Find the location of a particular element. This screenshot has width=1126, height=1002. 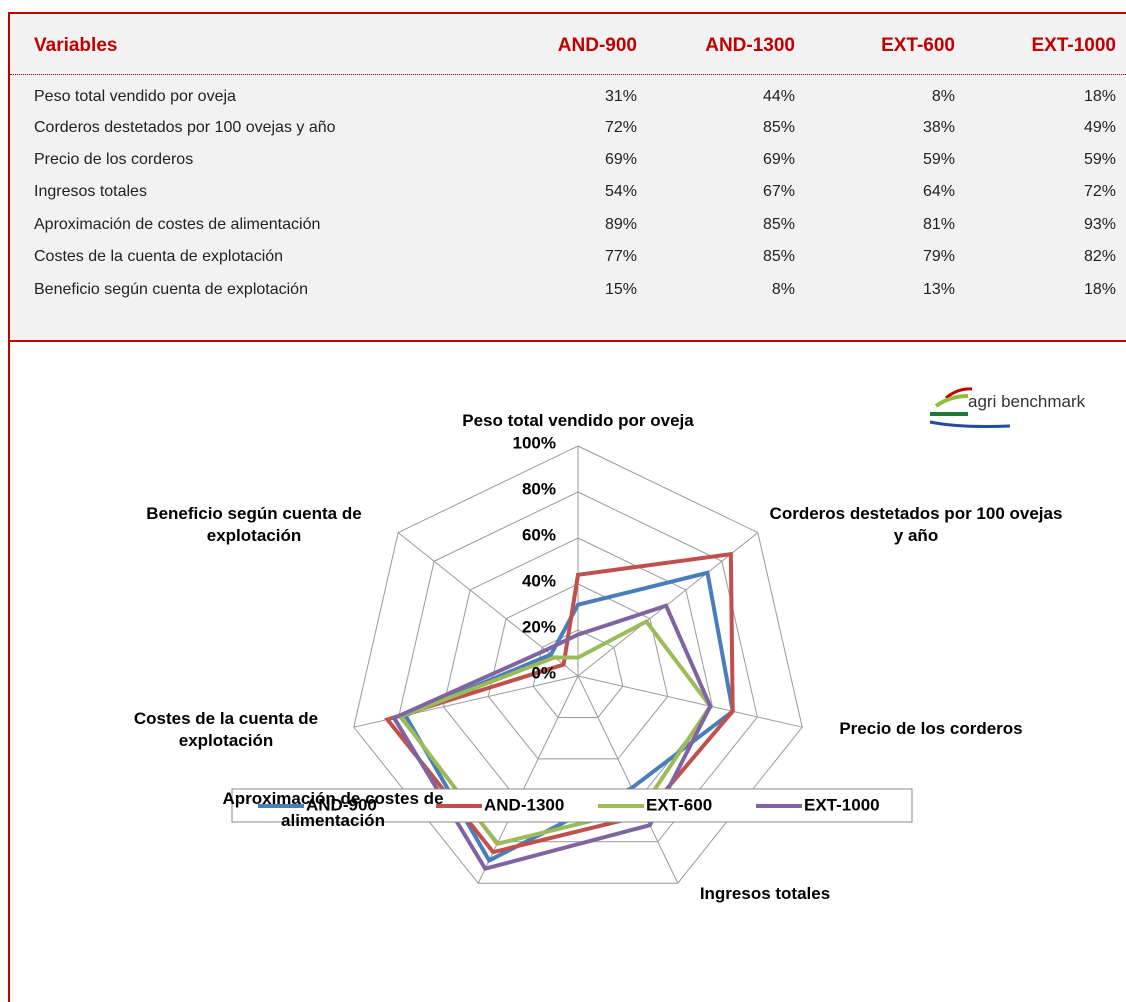

tick-label: 40% is located at coordinates (539, 580).